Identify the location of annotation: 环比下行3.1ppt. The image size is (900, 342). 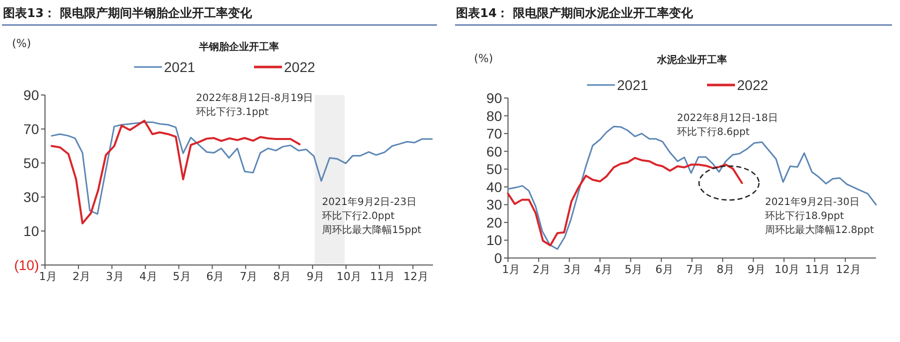
(232, 112).